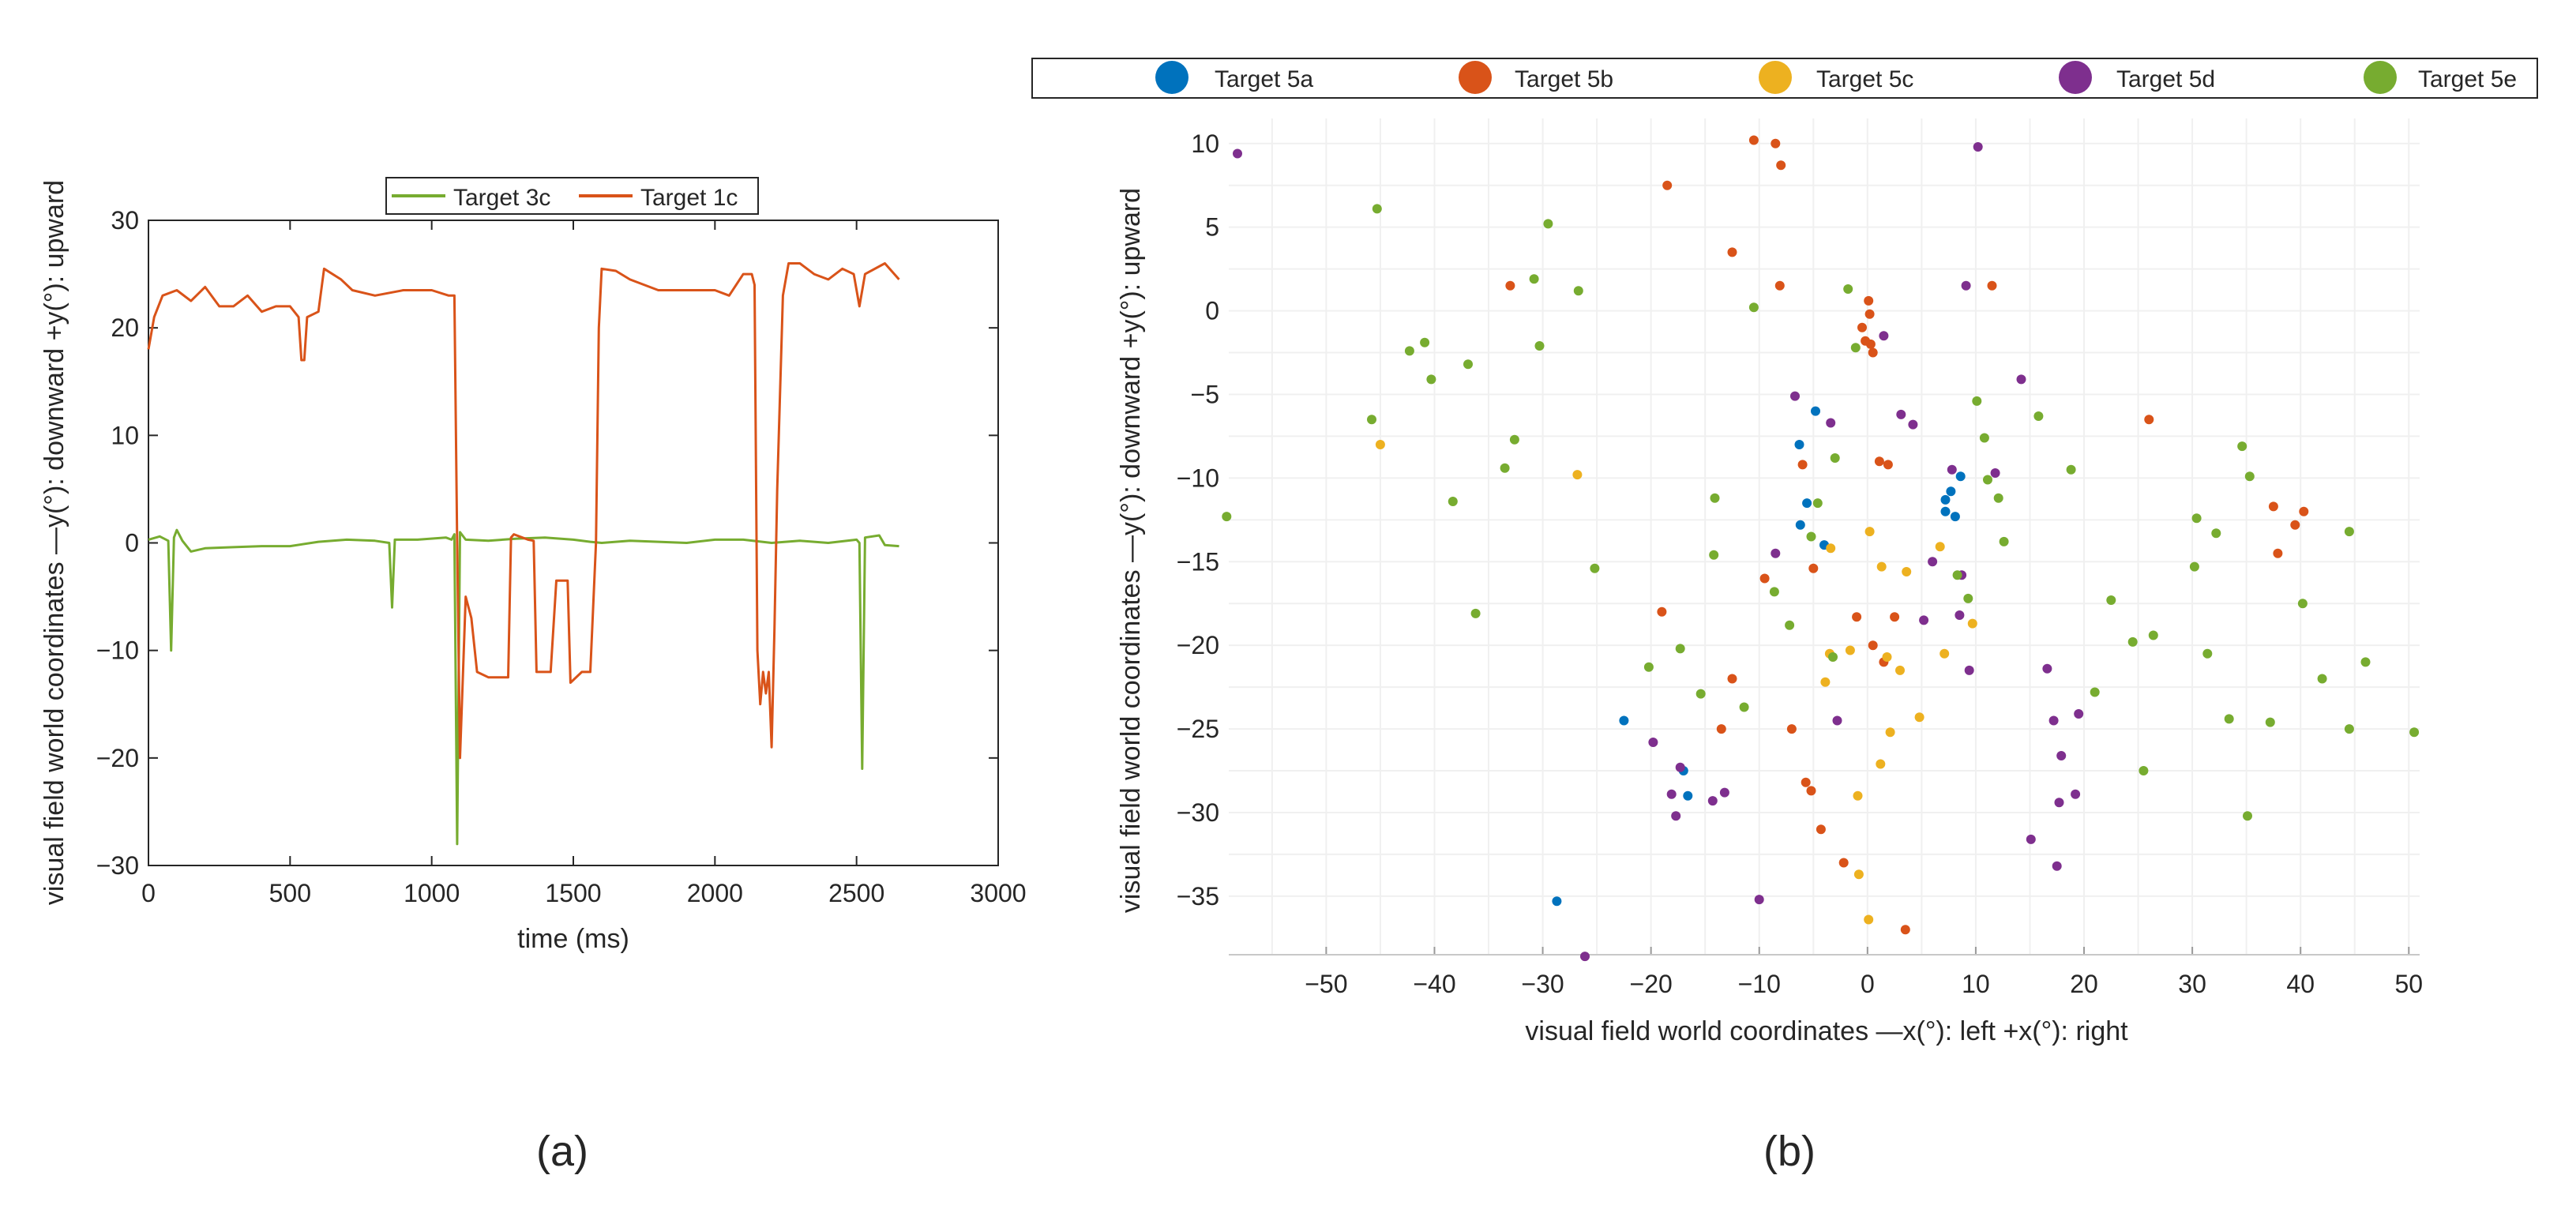 This screenshot has width=2576, height=1209. Describe the element at coordinates (1564, 79) in the screenshot. I see `legend-label-target-5b: Target 5b` at that location.